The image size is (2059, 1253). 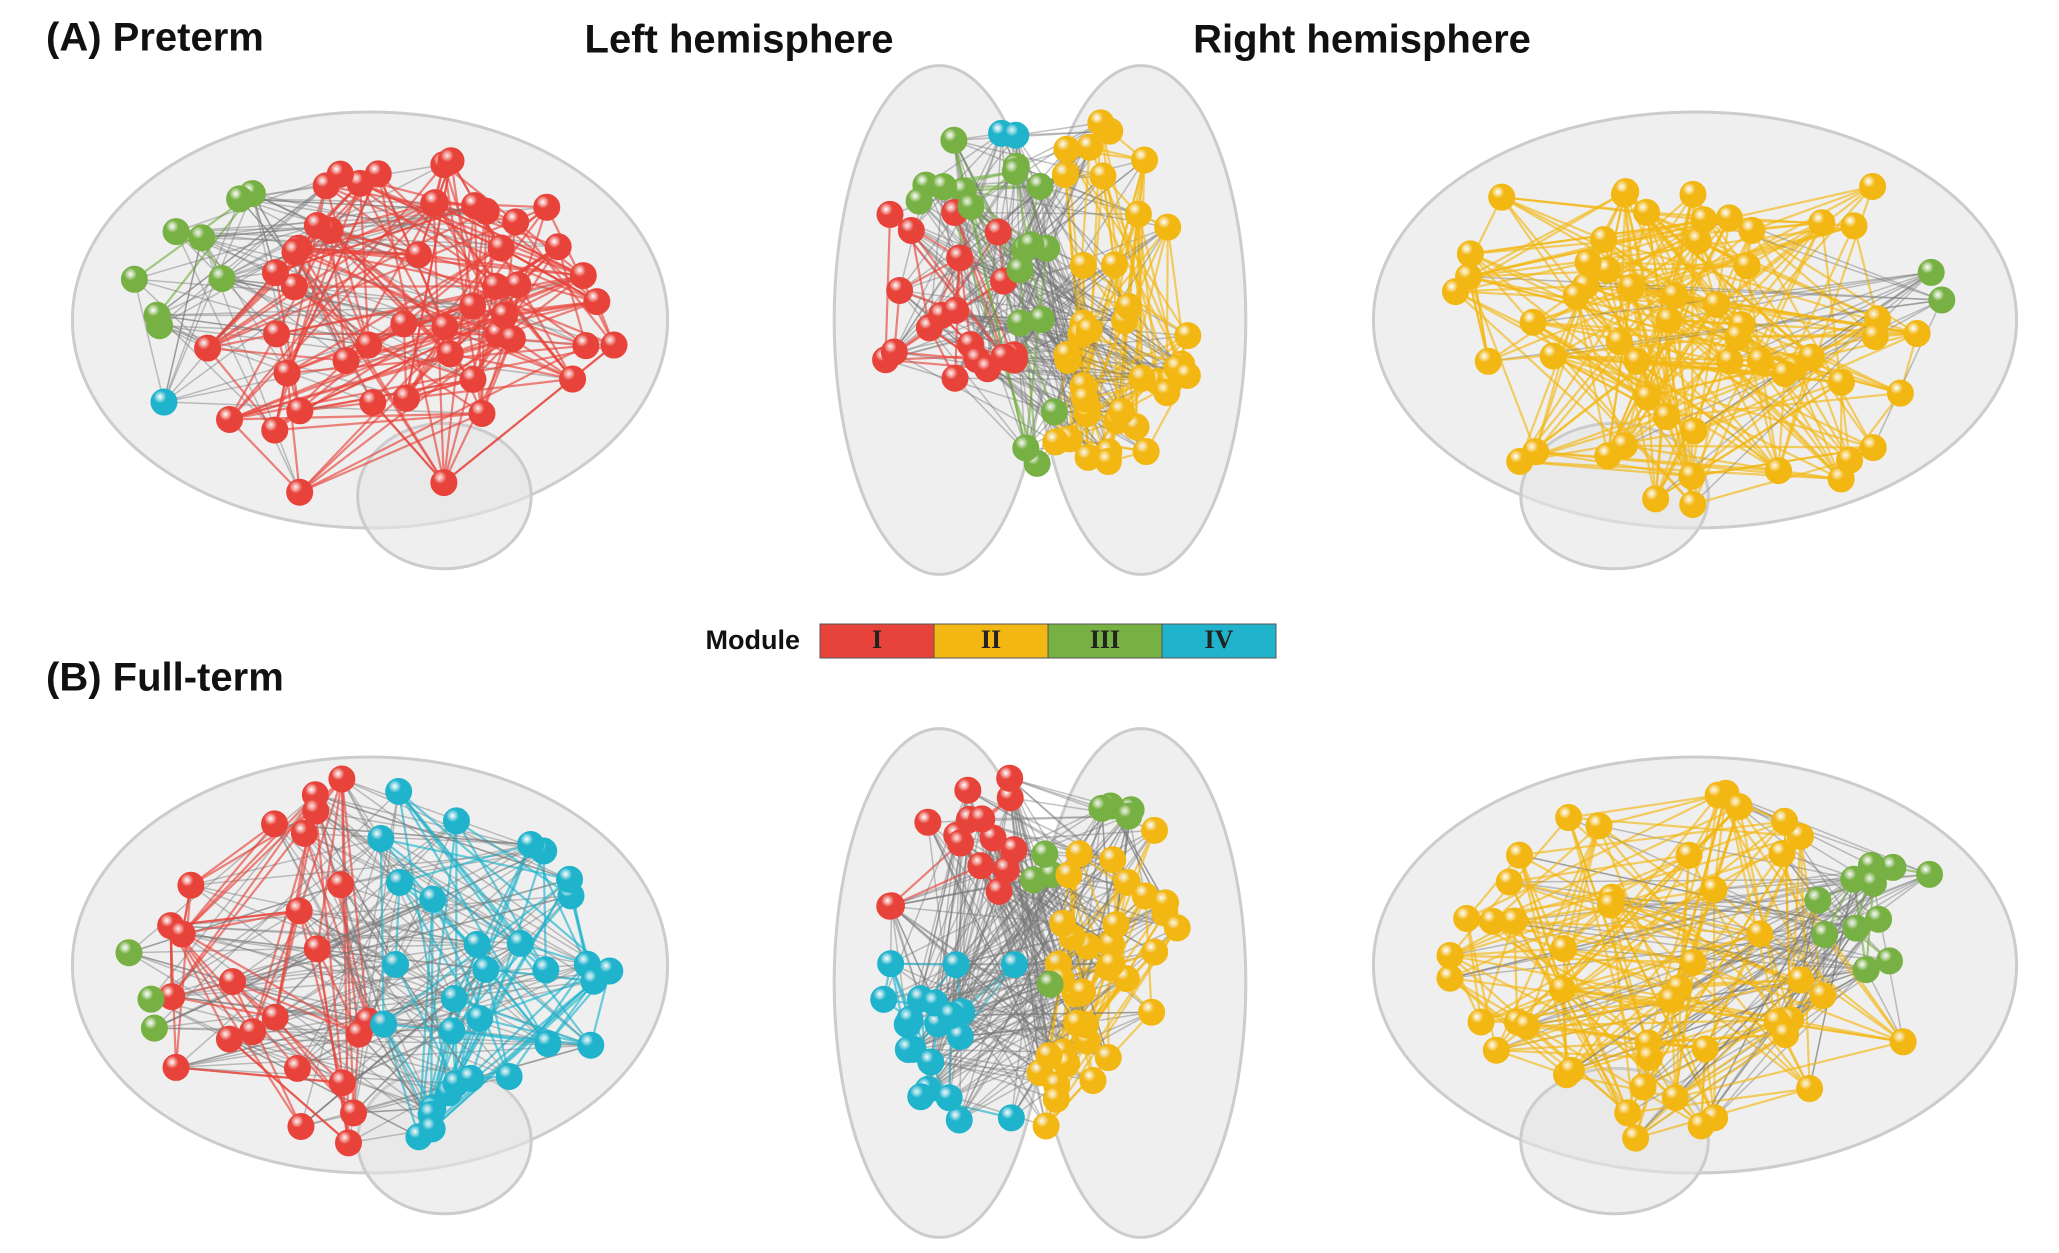 I want to click on view-header: Right hemisphere, so click(x=1362, y=40).